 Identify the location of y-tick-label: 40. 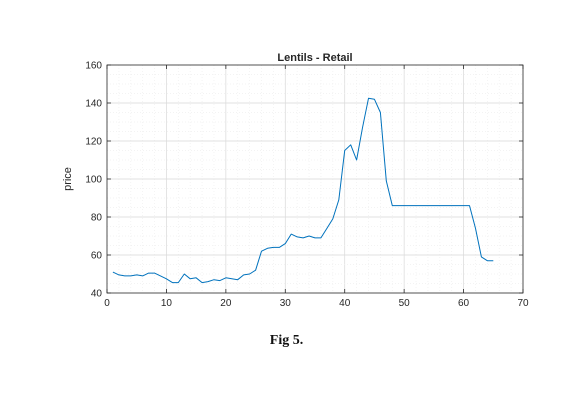
(97, 294).